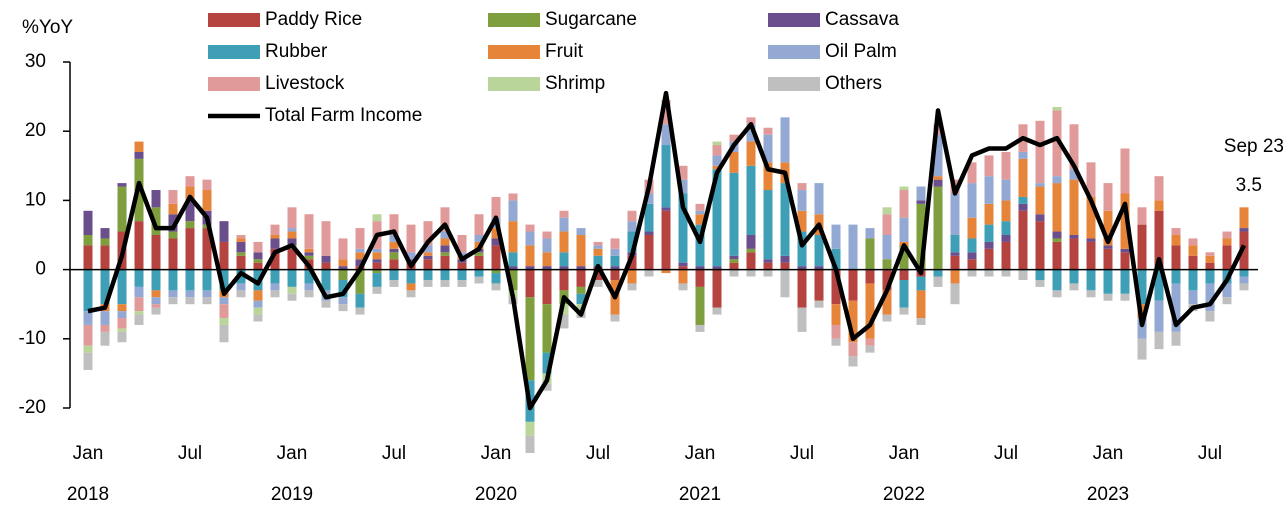  Describe the element at coordinates (35, 199) in the screenshot. I see `y-tick-label: 10` at that location.